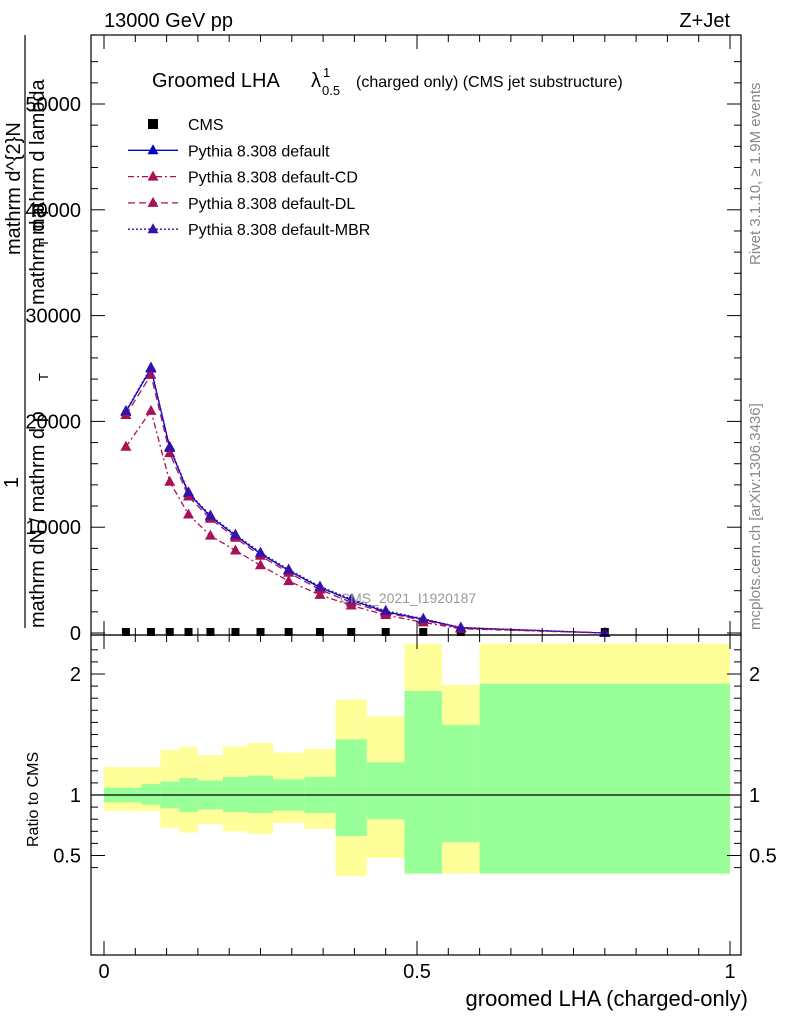  What do you see at coordinates (755, 174) in the screenshot?
I see `rivet-label: Rivet 3.1.10, ≥ 1.9M events` at bounding box center [755, 174].